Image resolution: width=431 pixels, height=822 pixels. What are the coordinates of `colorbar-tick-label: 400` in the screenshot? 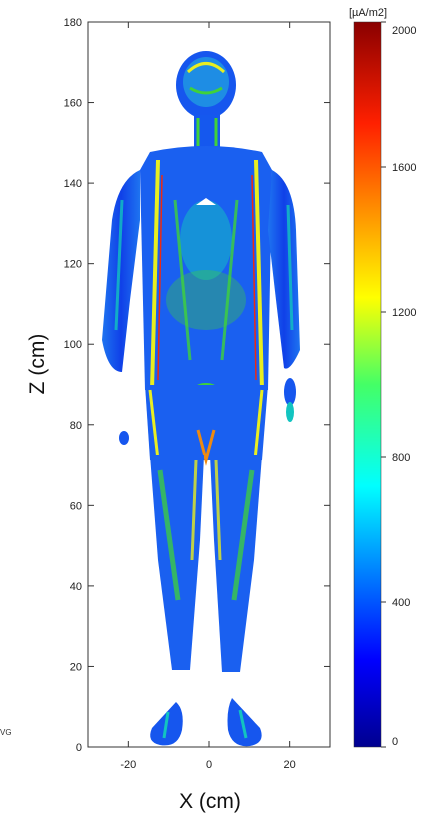 It's located at (401, 603).